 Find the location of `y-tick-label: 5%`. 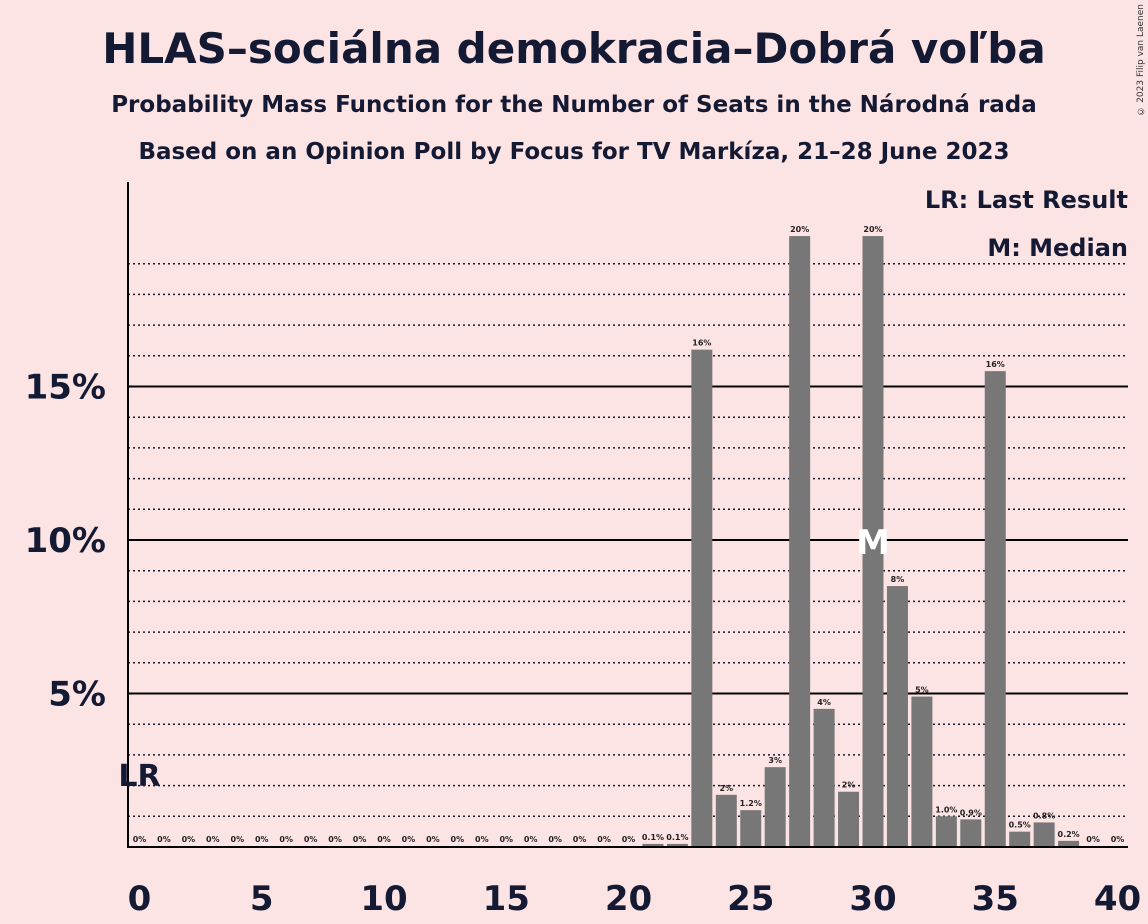

y-tick-label: 5% is located at coordinates (77, 695).